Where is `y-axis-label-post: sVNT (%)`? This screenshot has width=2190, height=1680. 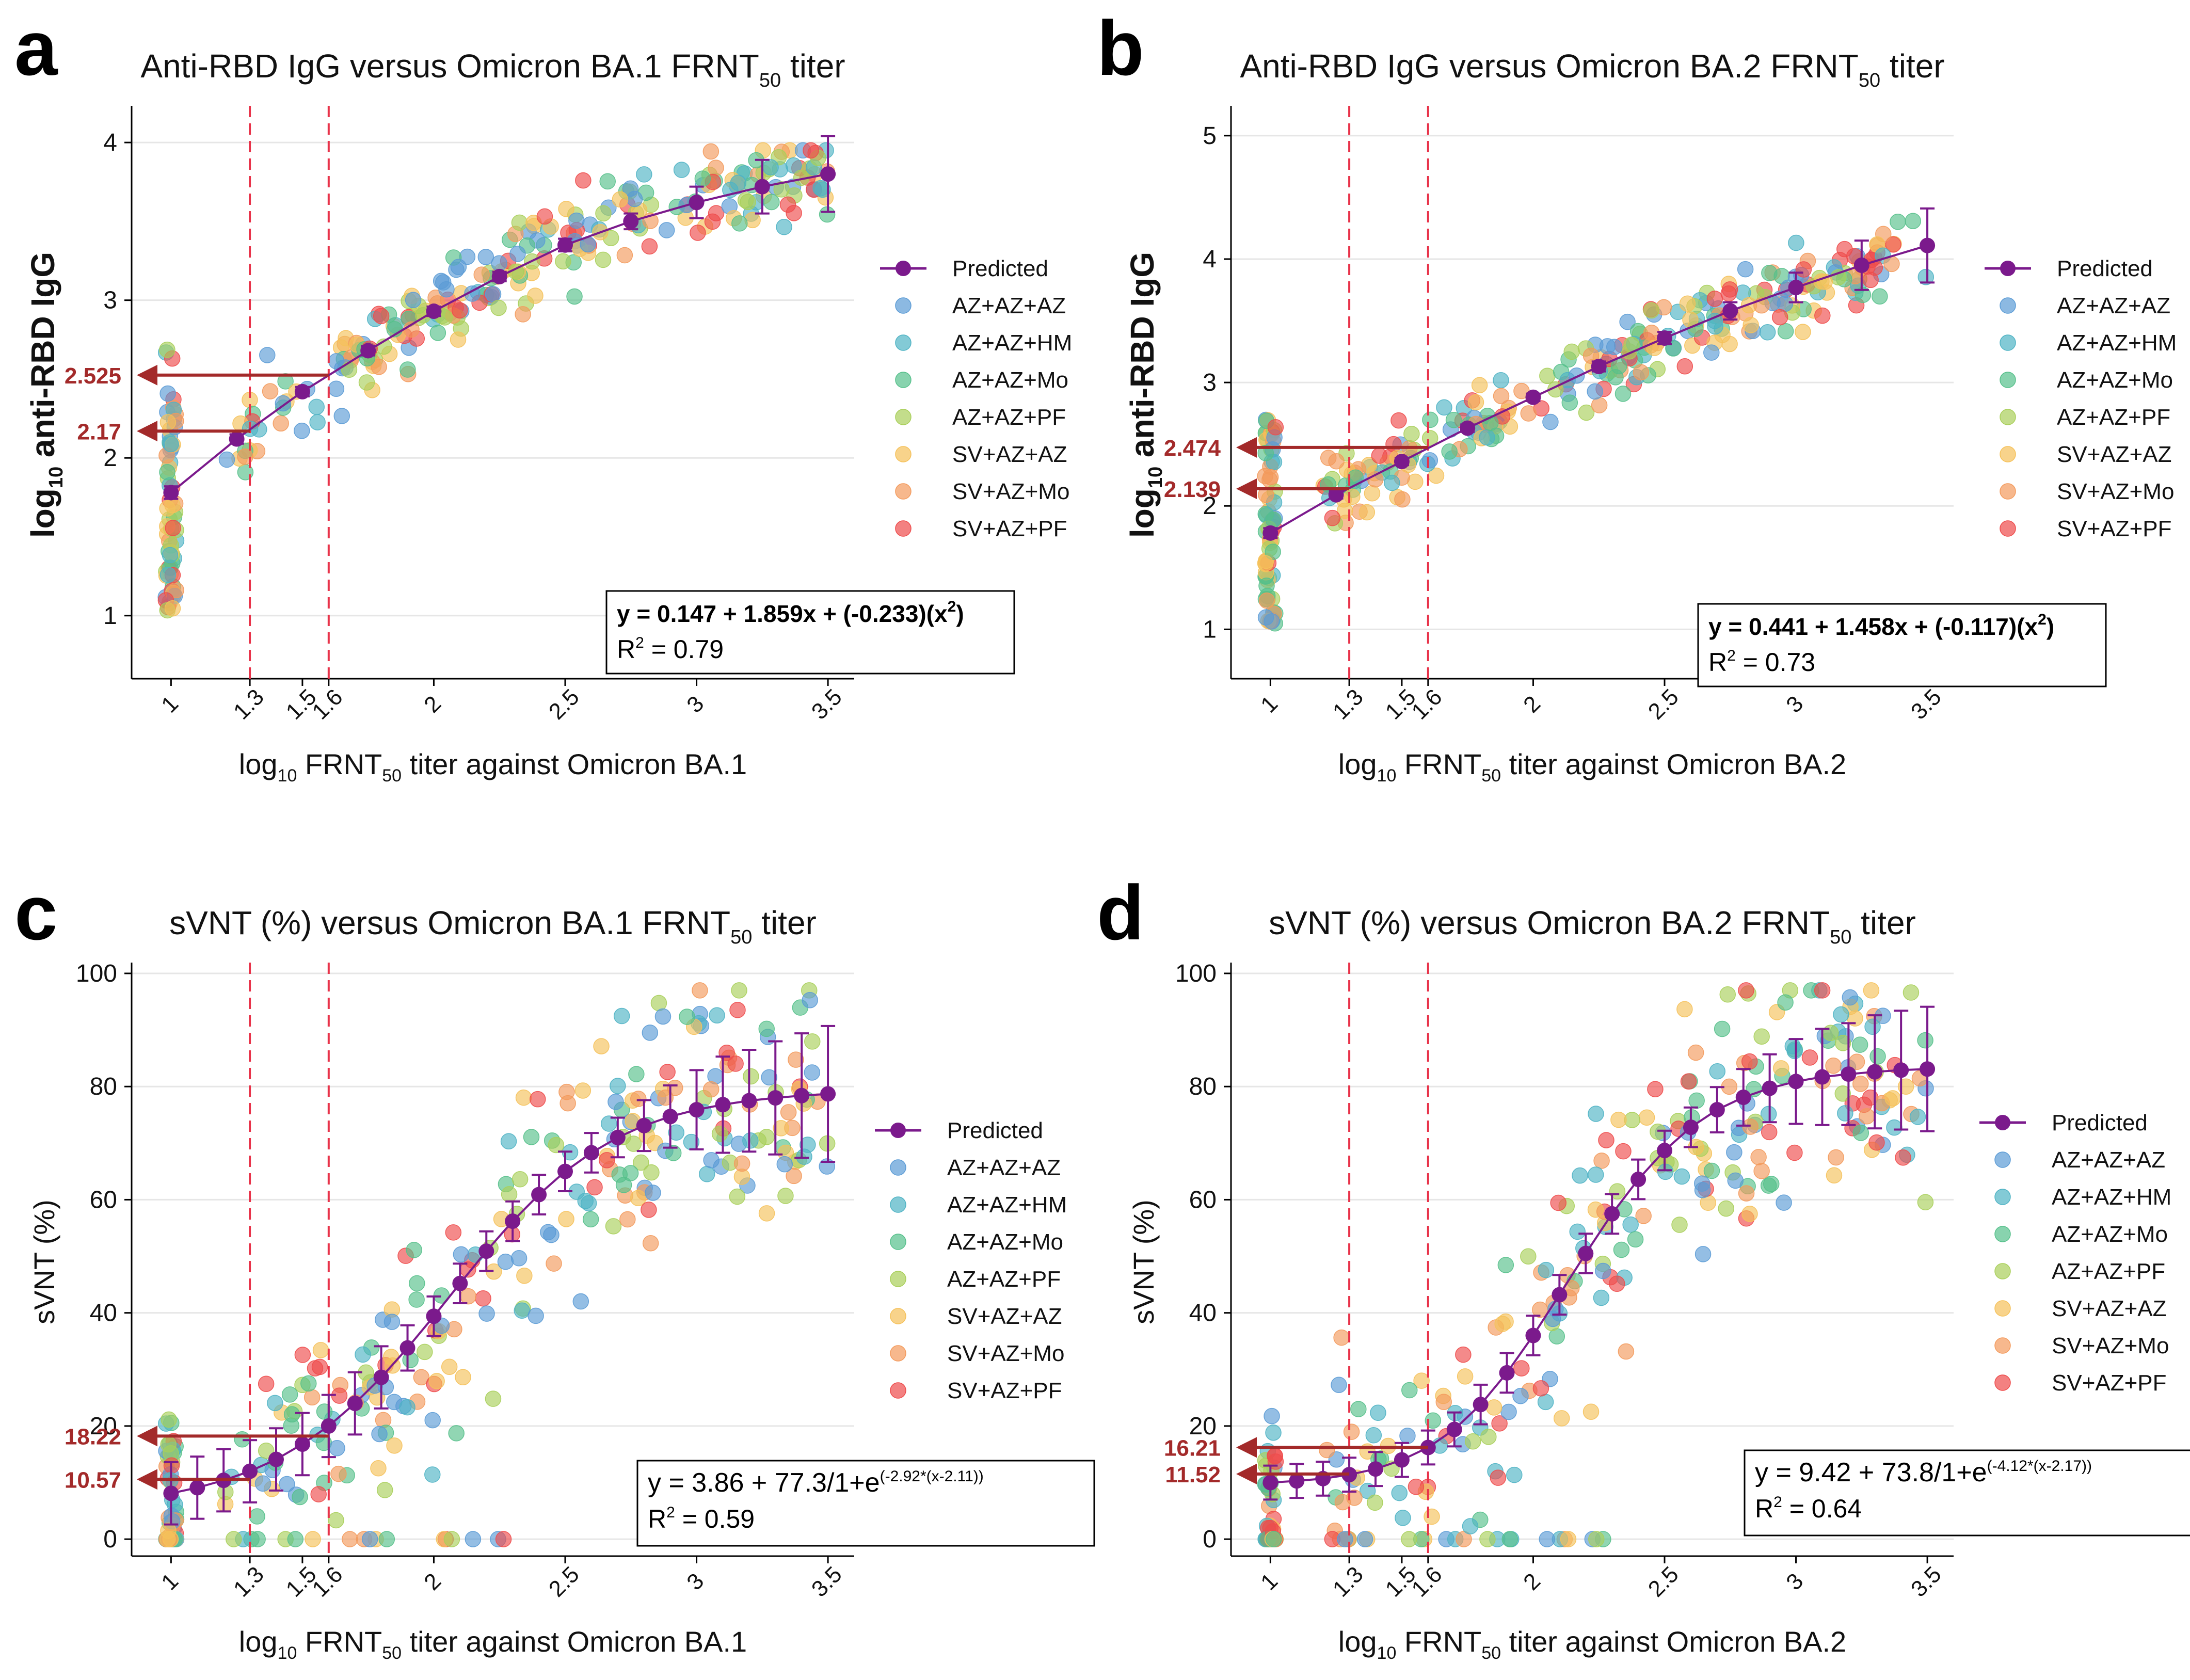 y-axis-label-post: sVNT (%) is located at coordinates (1143, 1261).